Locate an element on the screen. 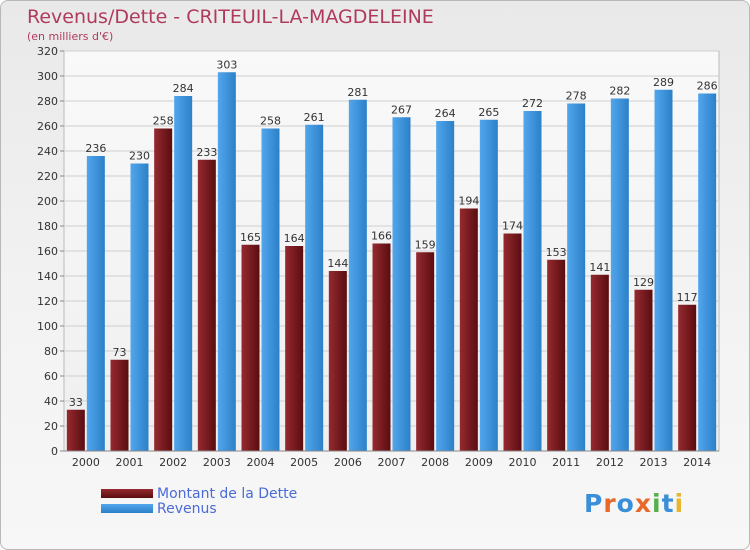 Image resolution: width=750 pixels, height=550 pixels. x-tick-label: 2003 is located at coordinates (217, 462).